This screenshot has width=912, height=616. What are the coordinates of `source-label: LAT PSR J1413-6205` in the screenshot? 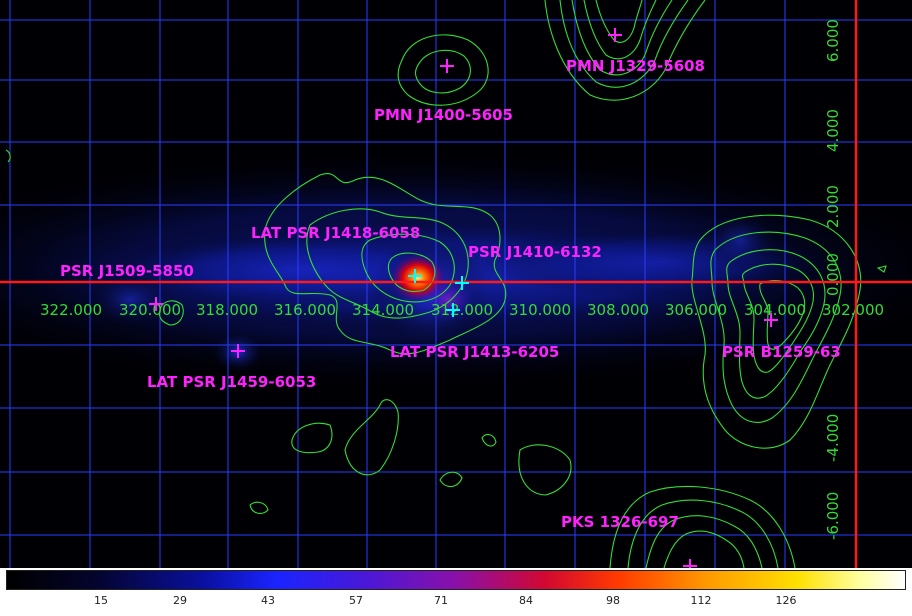 It's located at (474, 352).